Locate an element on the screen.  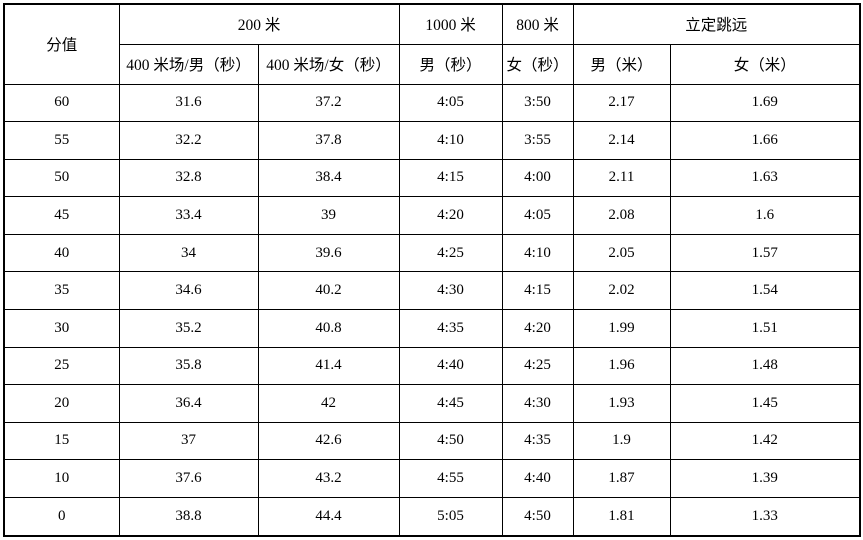
table-cell: 1.63 is located at coordinates (765, 178).